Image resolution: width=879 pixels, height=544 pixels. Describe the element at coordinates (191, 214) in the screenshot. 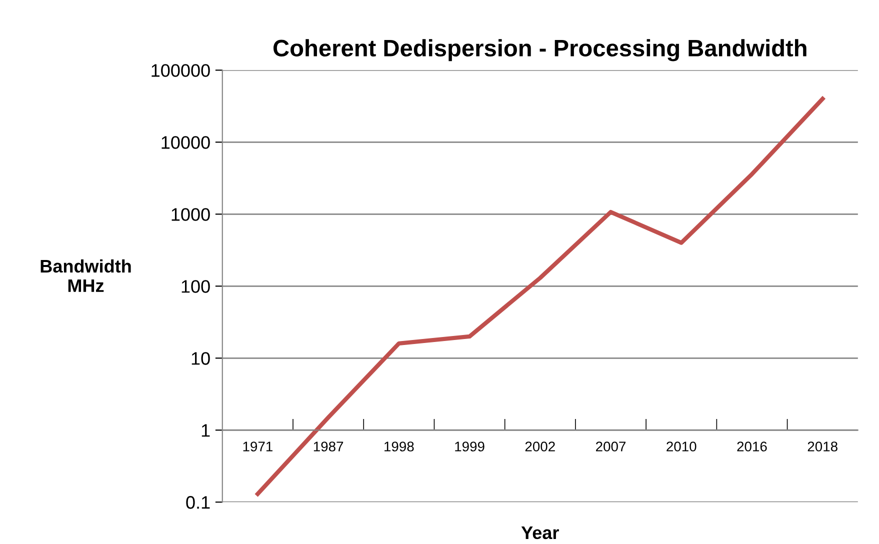

I see `y-tick-label: 1000` at that location.